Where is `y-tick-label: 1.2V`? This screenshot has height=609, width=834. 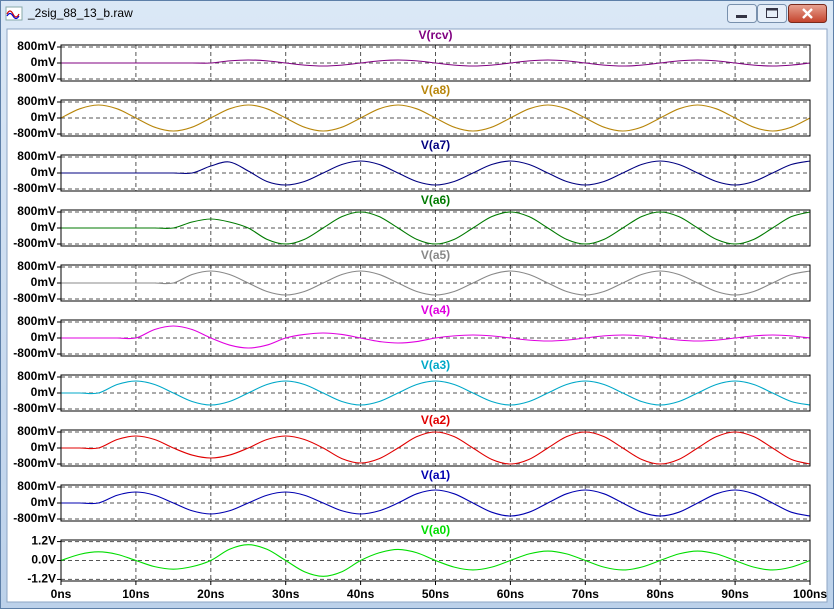 y-tick-label: 1.2V is located at coordinates (43, 541).